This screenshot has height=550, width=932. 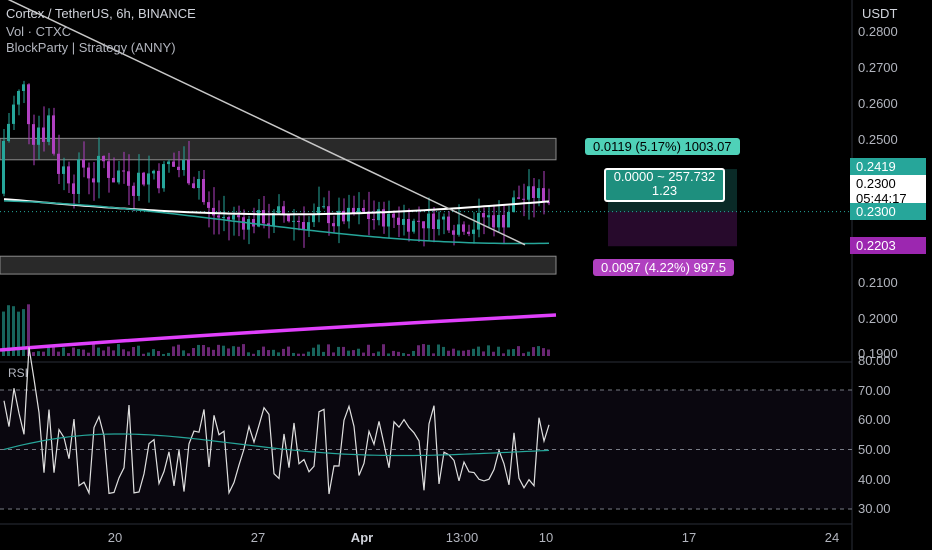 I want to click on price-tick: 0.2800, so click(x=878, y=31).